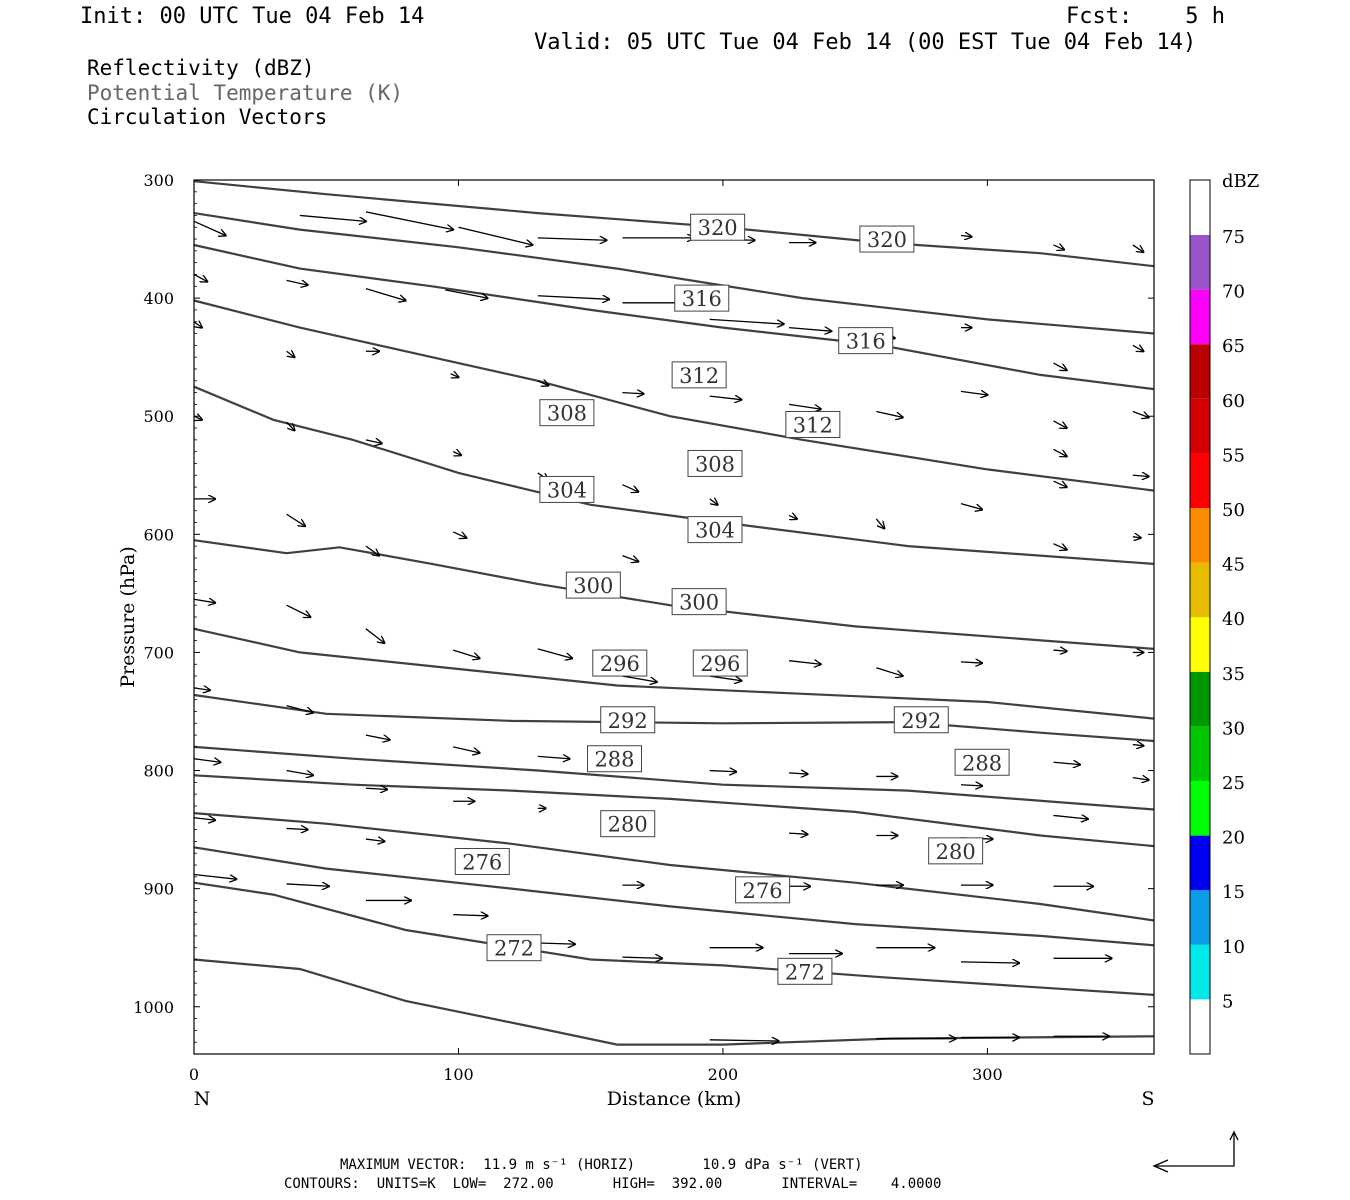 Image resolution: width=1350 pixels, height=1200 pixels. What do you see at coordinates (1233, 237) in the screenshot?
I see `colorbar-label: 75` at bounding box center [1233, 237].